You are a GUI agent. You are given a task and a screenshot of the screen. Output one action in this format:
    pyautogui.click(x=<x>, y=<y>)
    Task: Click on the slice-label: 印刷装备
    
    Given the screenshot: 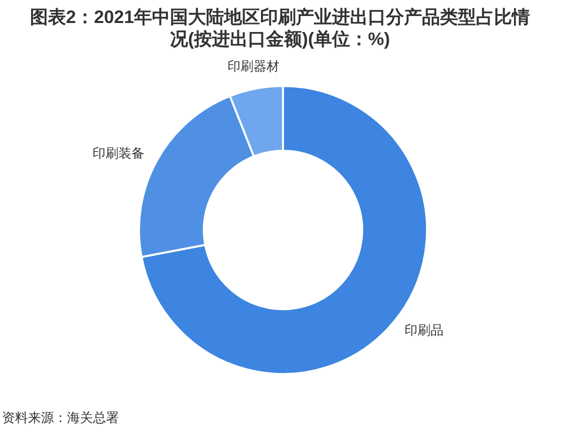 What is the action you would take?
    pyautogui.click(x=118, y=152)
    